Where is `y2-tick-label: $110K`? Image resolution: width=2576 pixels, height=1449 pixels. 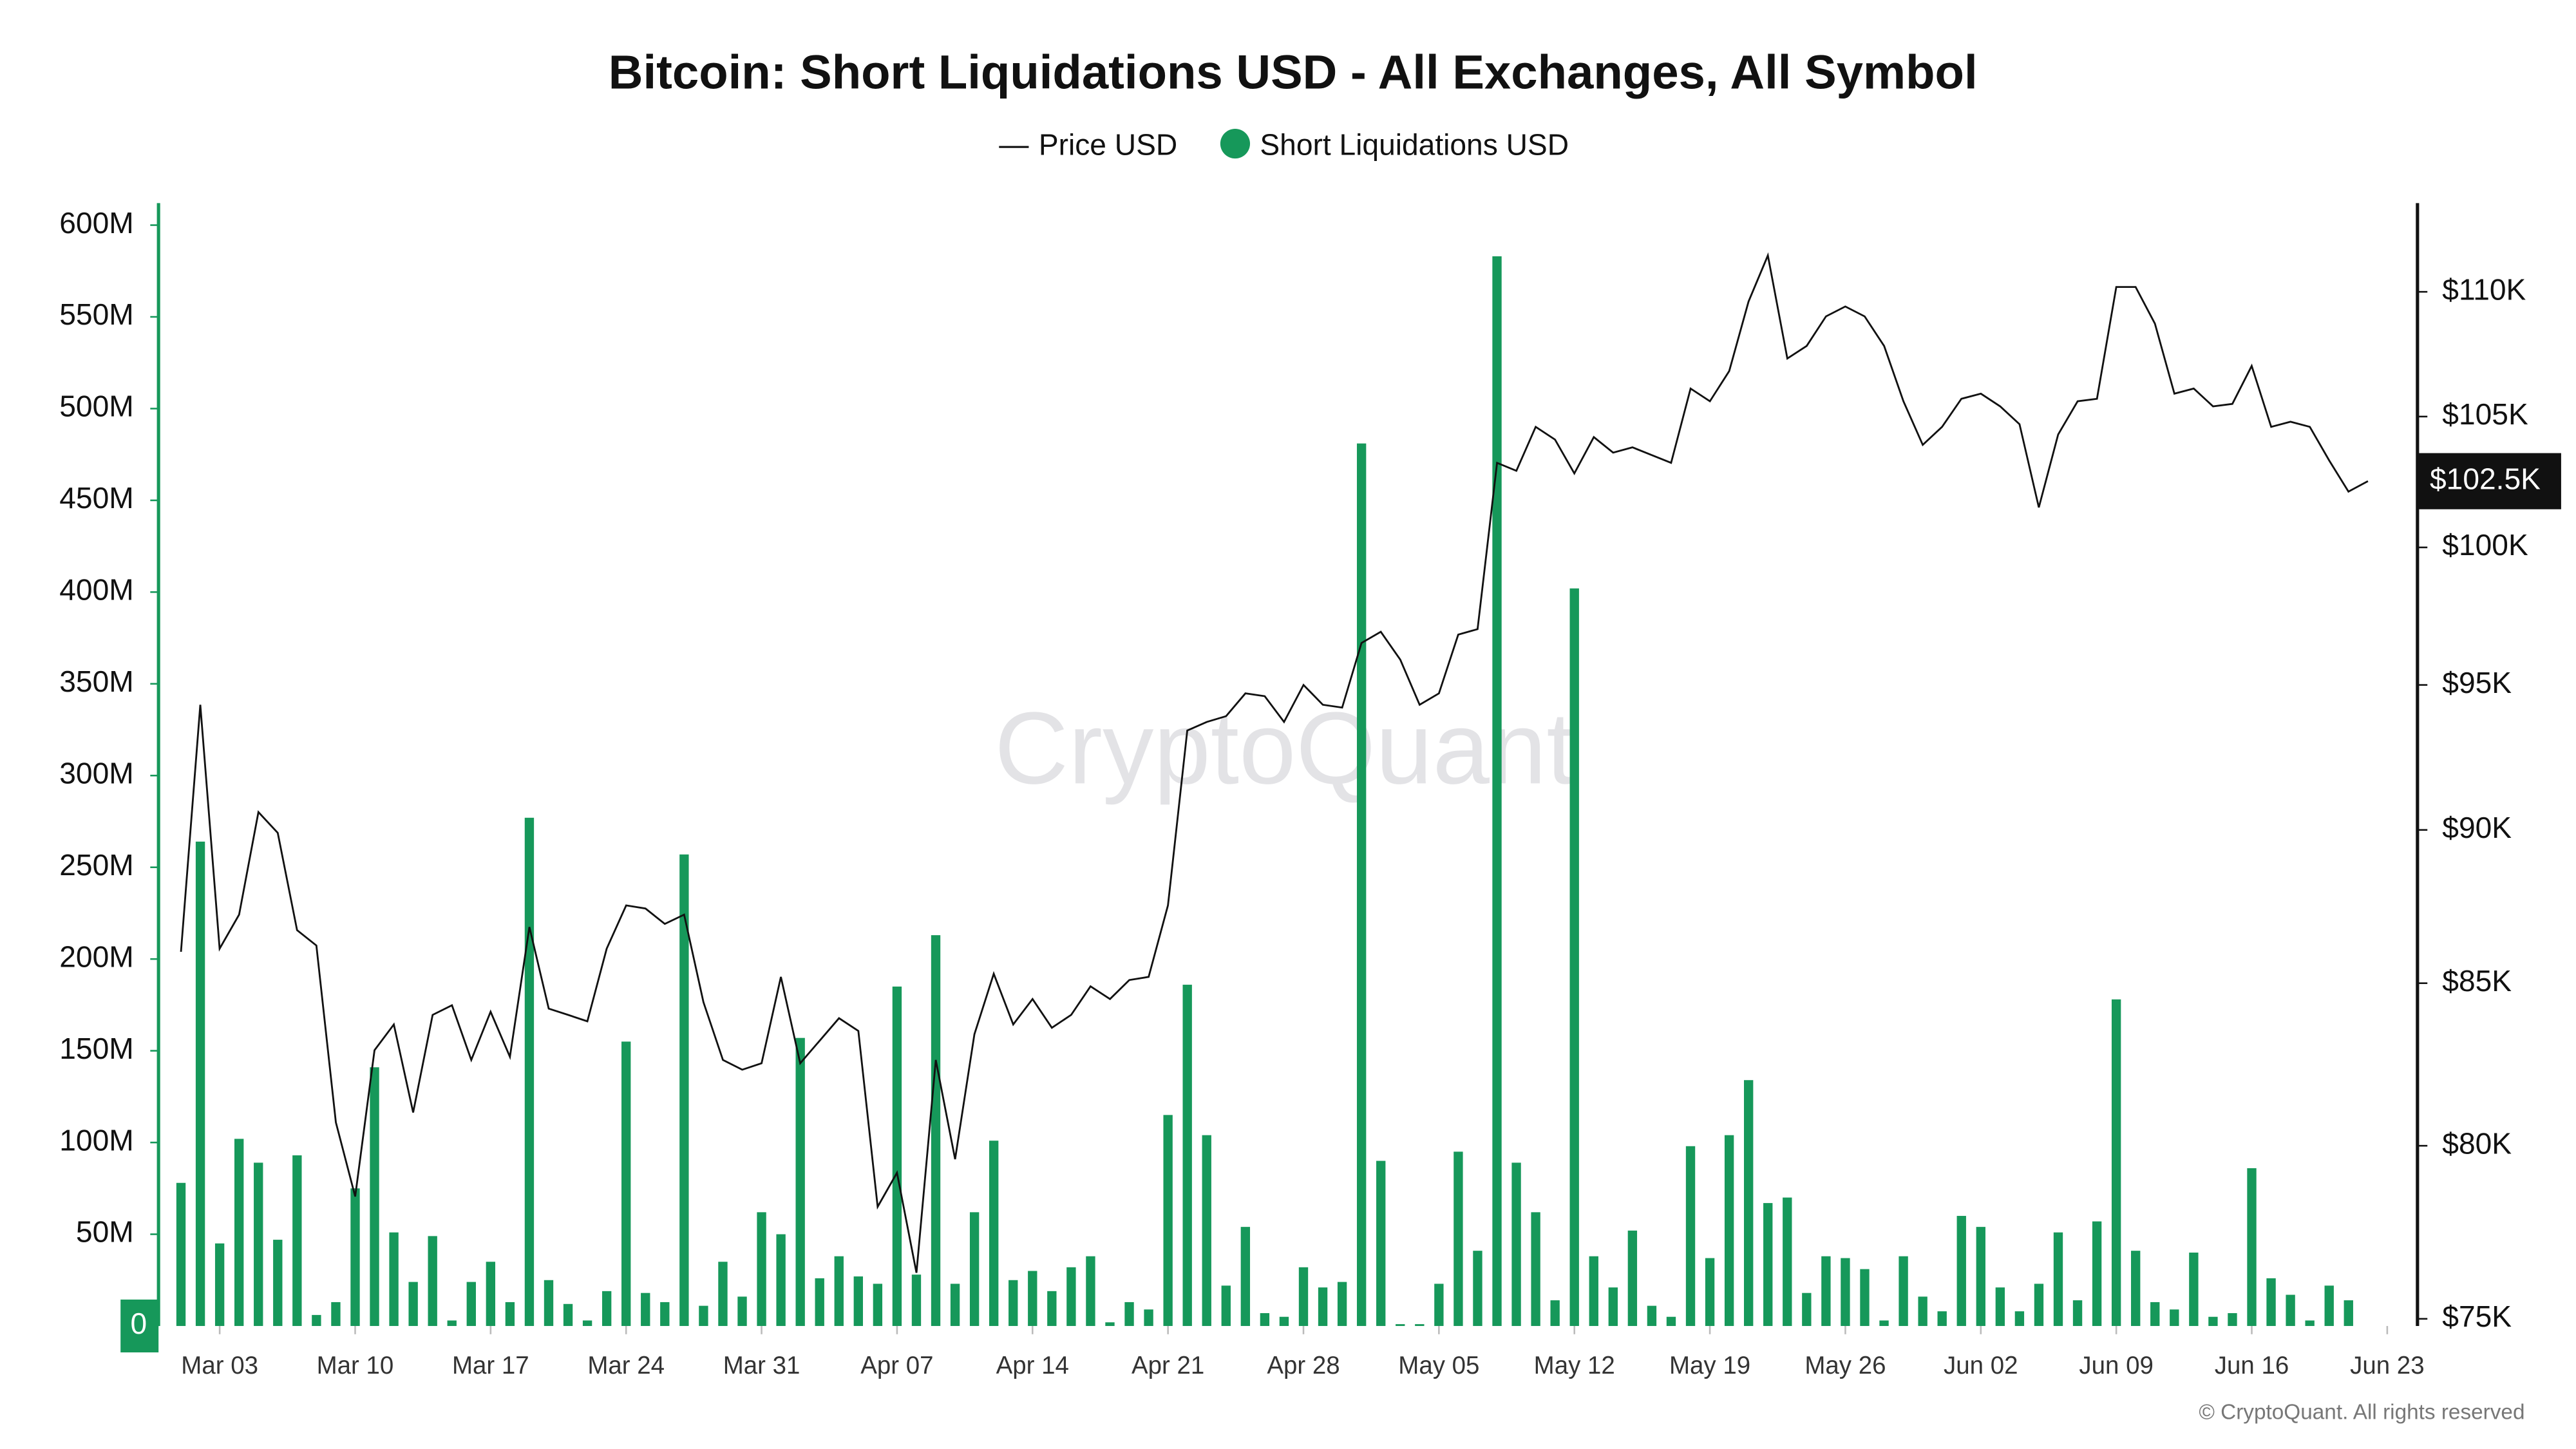 y2-tick-label: $110K is located at coordinates (2484, 289).